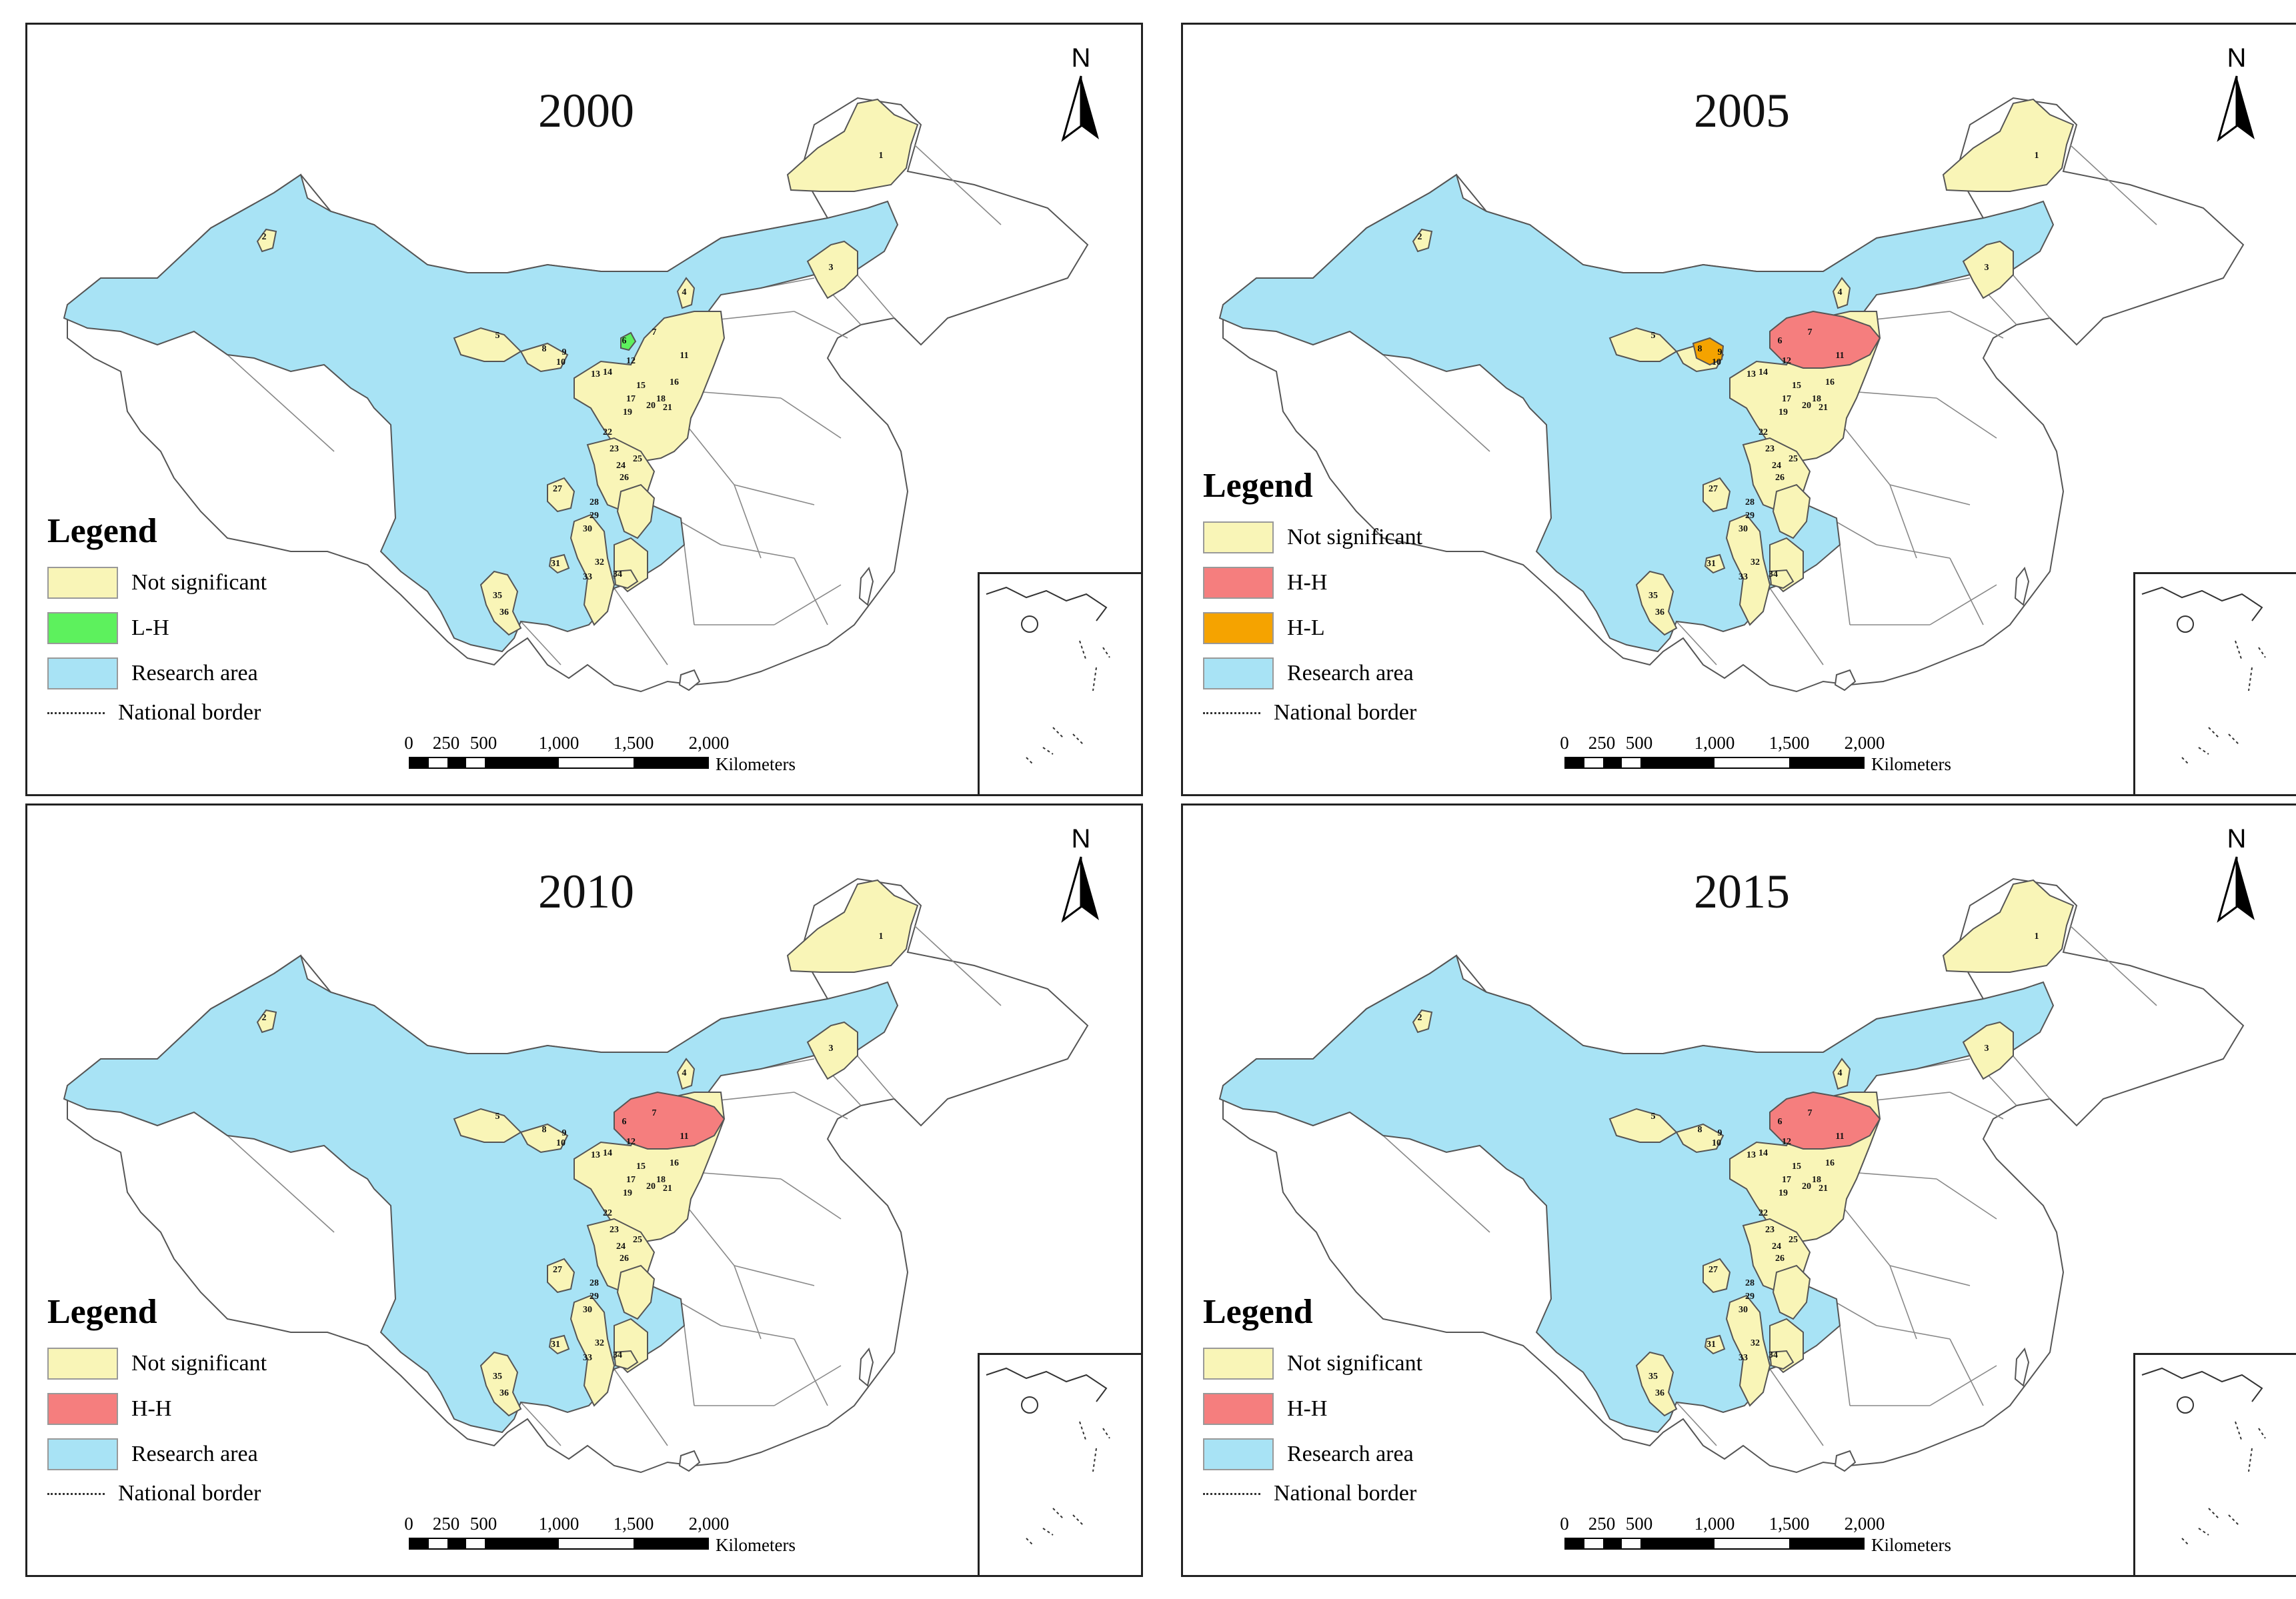  What do you see at coordinates (627, 412) in the screenshot?
I see `city-label-19: 19` at bounding box center [627, 412].